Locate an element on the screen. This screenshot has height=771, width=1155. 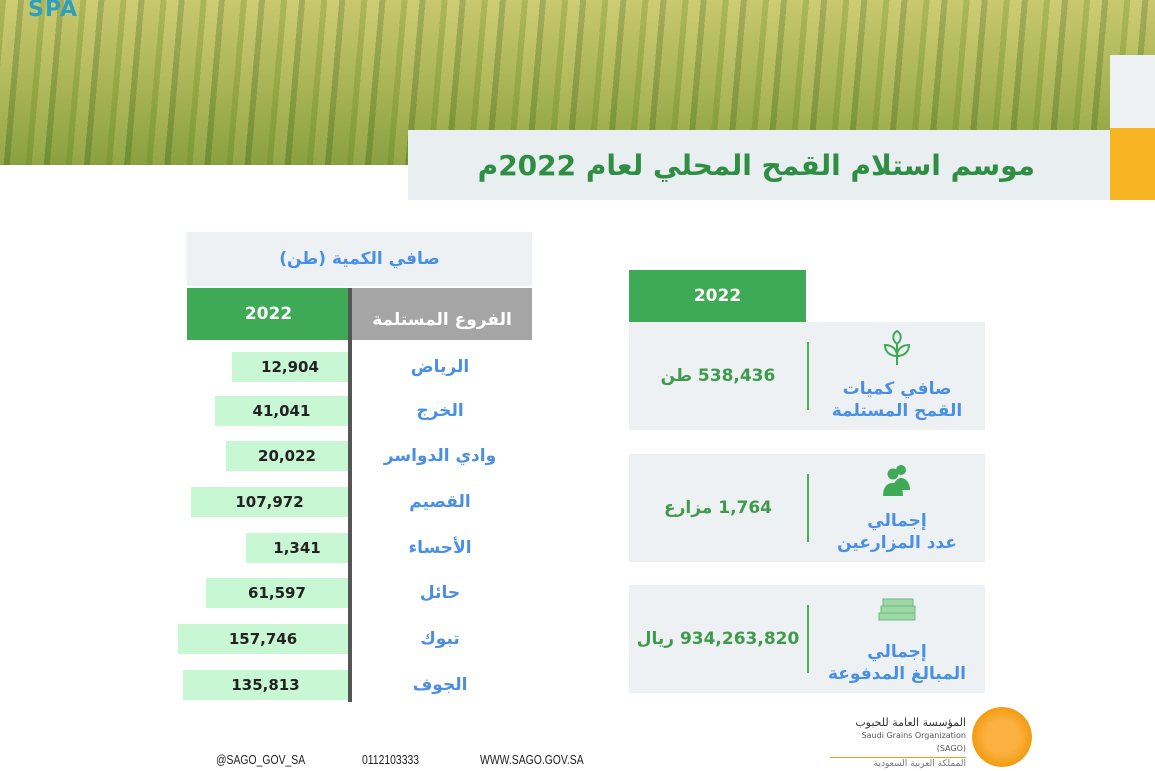
phone-number: 0112103333 is located at coordinates (391, 759).